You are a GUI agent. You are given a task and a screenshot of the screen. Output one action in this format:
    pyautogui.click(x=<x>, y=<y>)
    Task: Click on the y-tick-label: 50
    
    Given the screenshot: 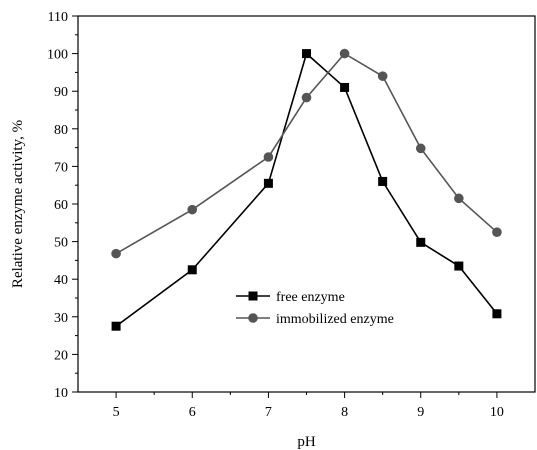 What is the action you would take?
    pyautogui.click(x=61, y=243)
    